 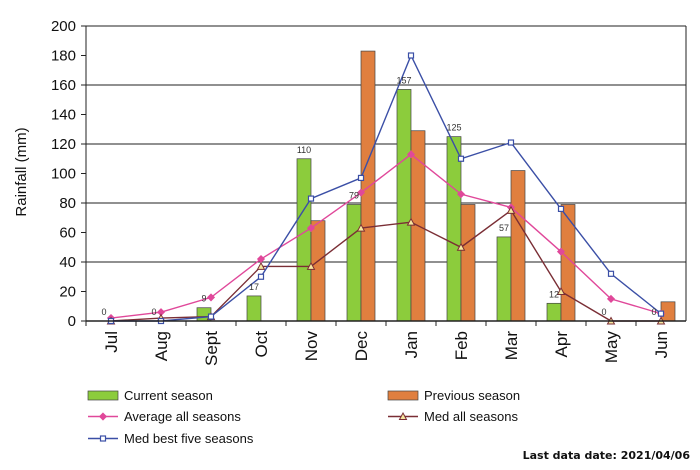 I want to click on y-tick-label: 120, so click(x=63, y=144).